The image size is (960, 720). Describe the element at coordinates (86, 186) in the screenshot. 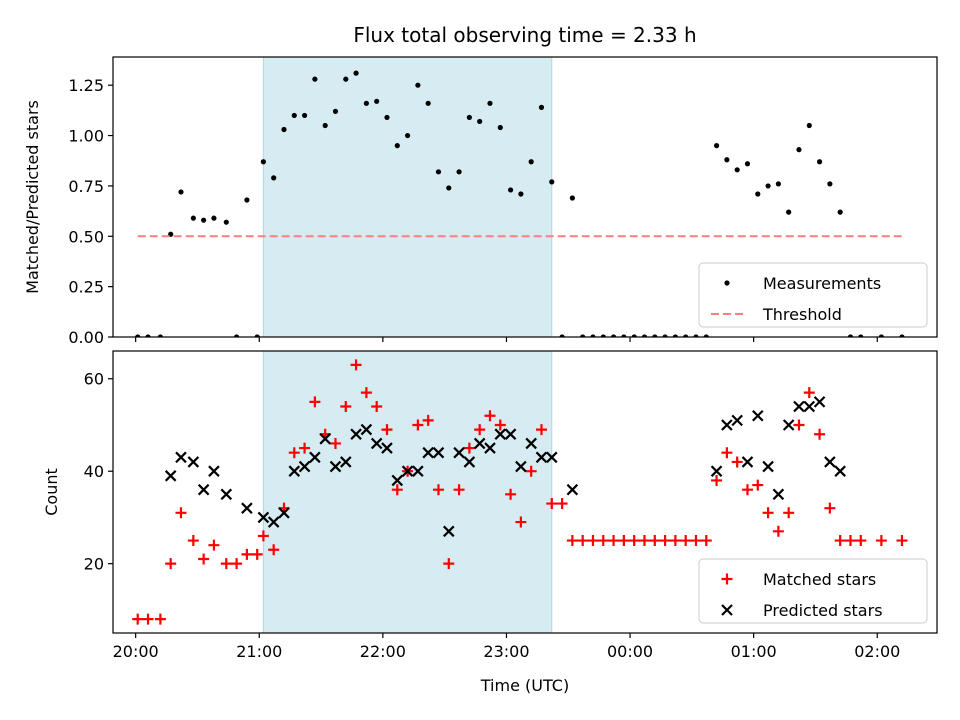

I see `y-tick-label: 0.75` at that location.